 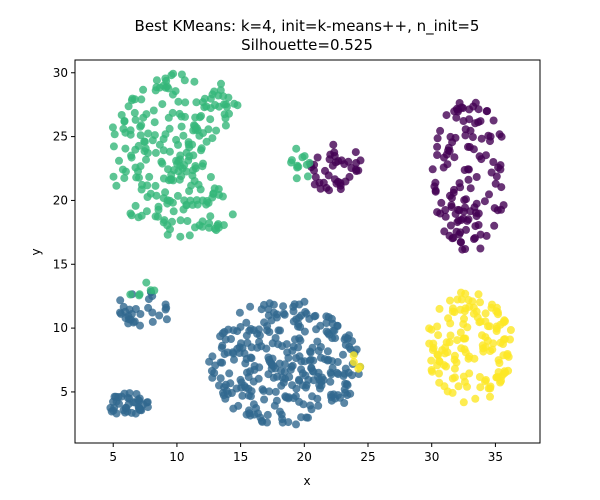 I want to click on x-tick-label: 25, so click(x=367, y=457).